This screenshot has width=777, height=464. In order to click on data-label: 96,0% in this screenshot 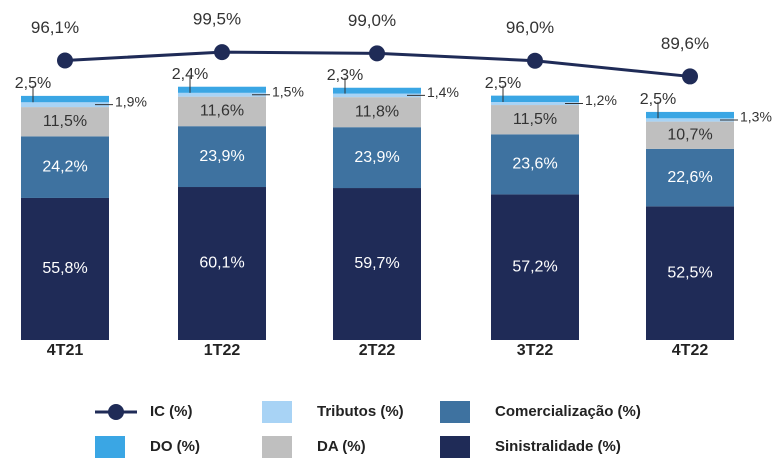, I will do `click(530, 27)`.